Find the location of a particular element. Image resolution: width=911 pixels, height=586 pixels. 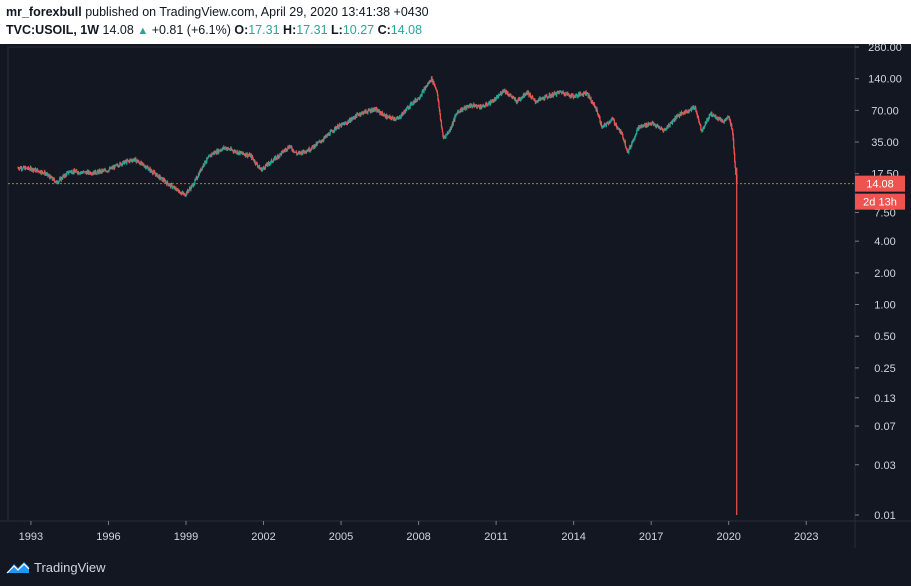

time-tick-label: 2017 is located at coordinates (651, 537).